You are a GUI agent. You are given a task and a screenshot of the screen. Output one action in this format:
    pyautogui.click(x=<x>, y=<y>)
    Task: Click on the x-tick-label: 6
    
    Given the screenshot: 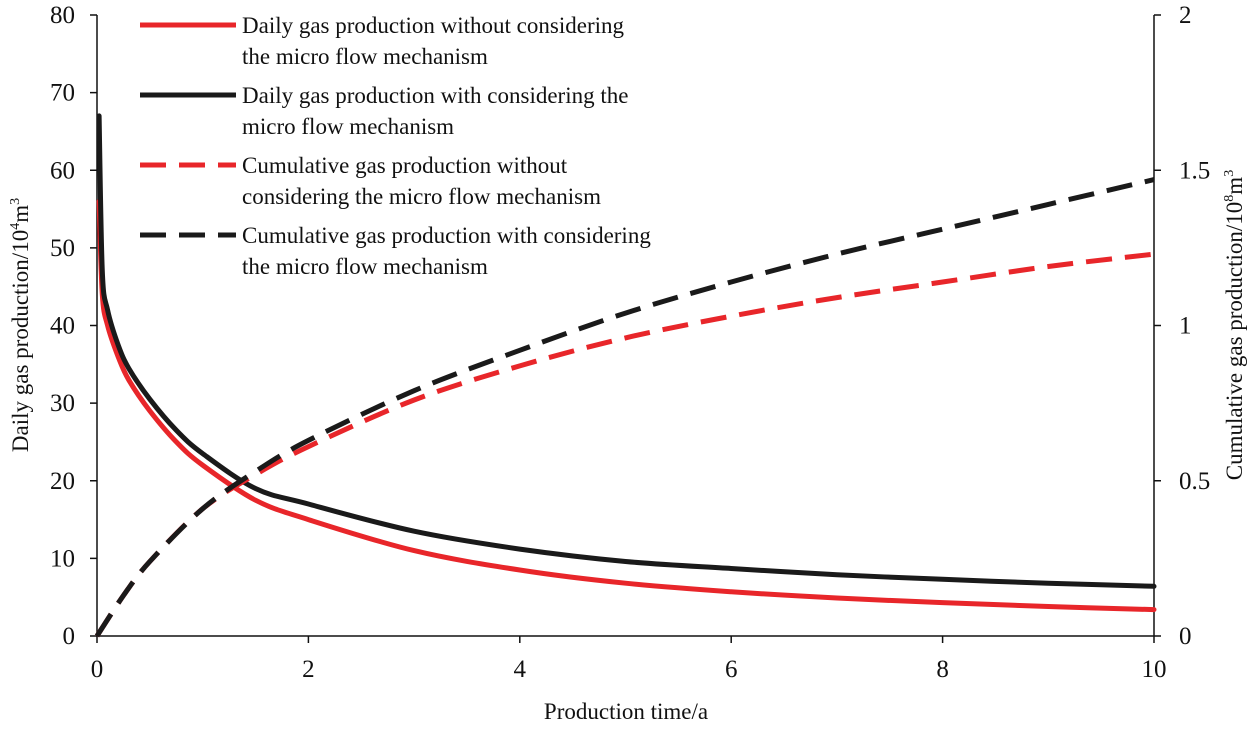 What is the action you would take?
    pyautogui.click(x=731, y=669)
    